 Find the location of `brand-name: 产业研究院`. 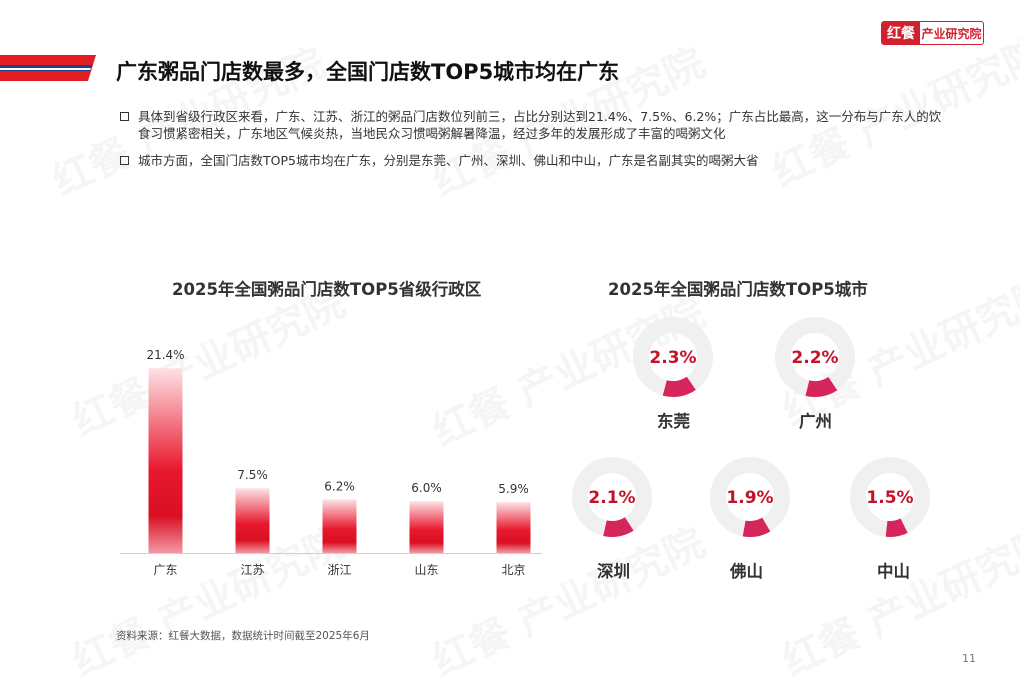

brand-name: 产业研究院 is located at coordinates (951, 33).